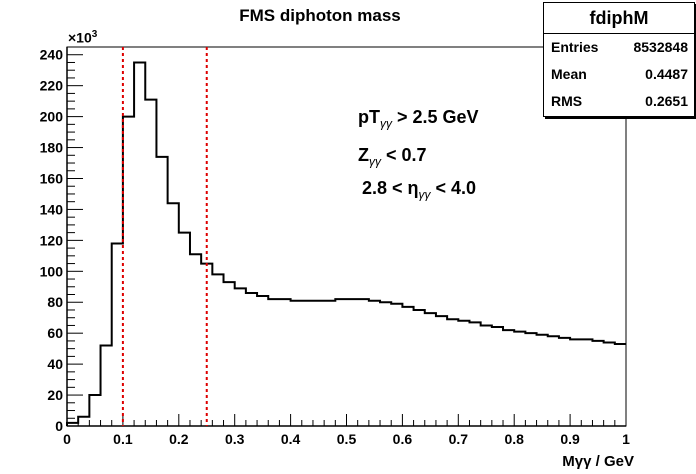  I want to click on annotation-z-cut: Zγγ < 0.7, so click(392, 157).